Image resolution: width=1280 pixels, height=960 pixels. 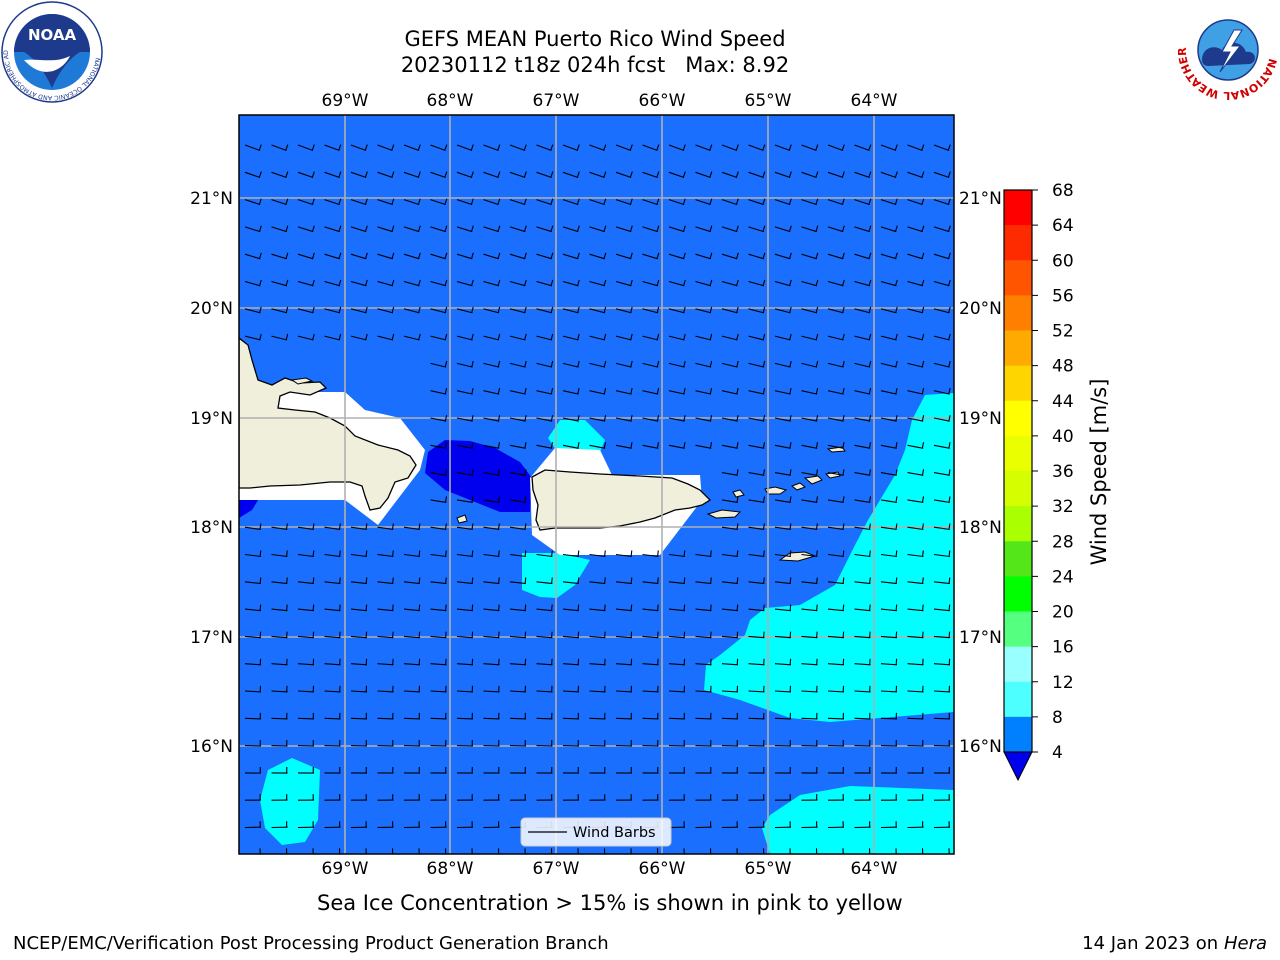 What do you see at coordinates (1245, 943) in the screenshot?
I see `footer-host: Hera` at bounding box center [1245, 943].